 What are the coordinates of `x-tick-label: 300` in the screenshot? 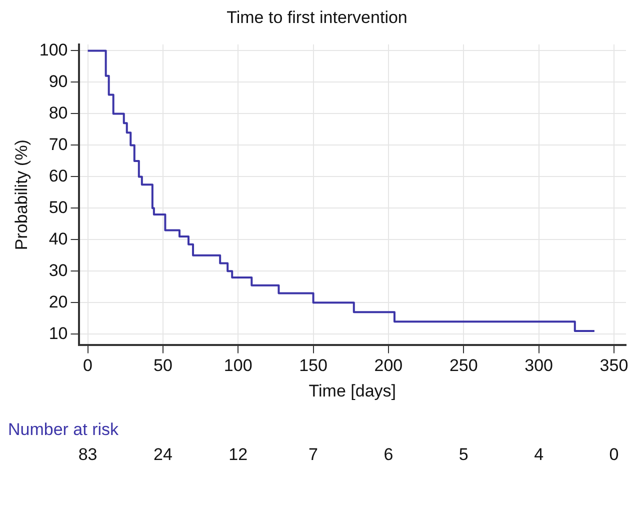 It's located at (538, 366).